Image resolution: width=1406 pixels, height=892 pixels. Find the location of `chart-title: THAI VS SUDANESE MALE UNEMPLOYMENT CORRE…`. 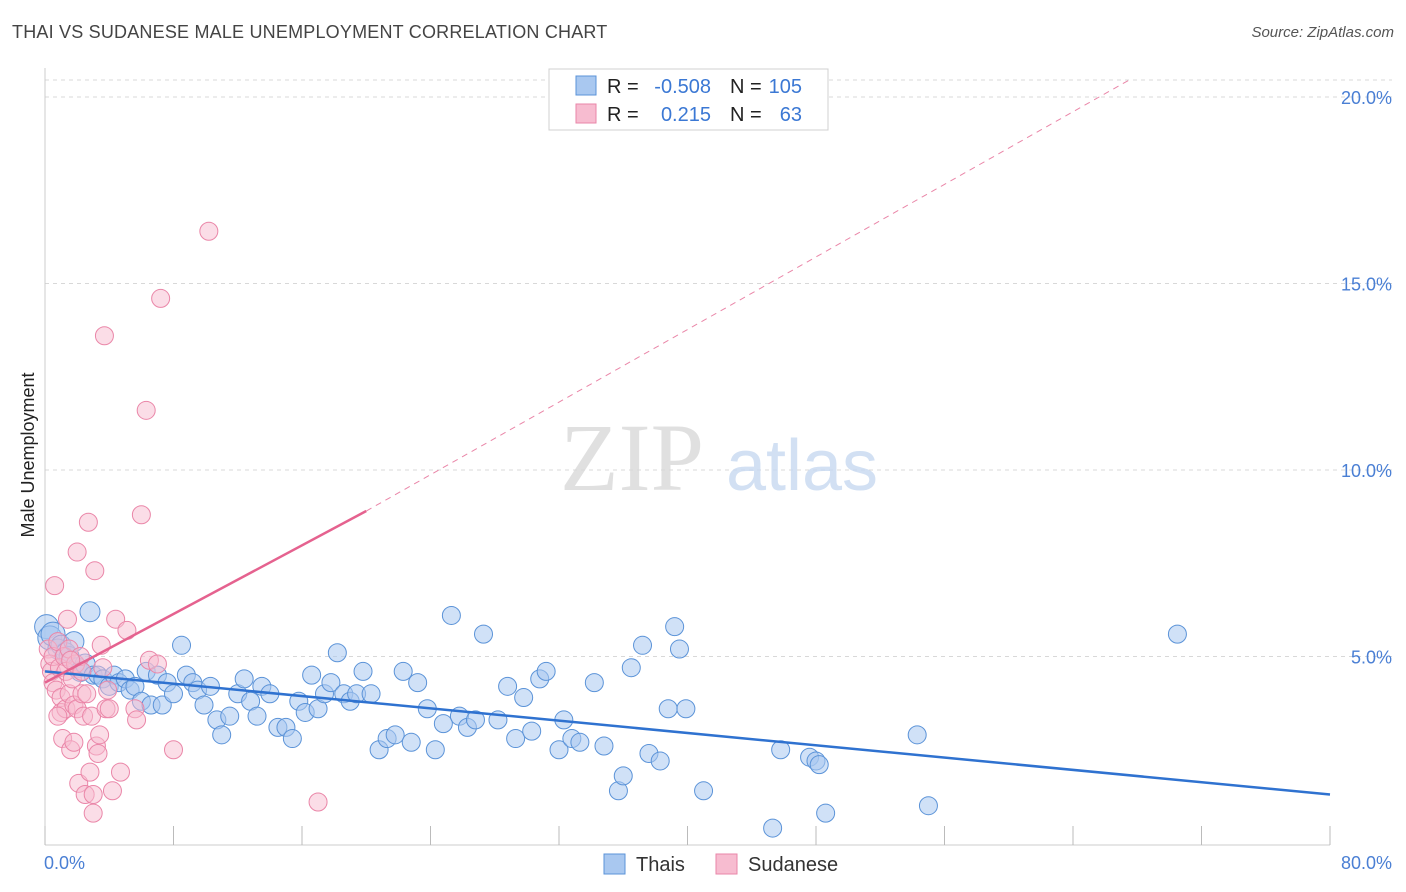

chart-title: THAI VS SUDANESE MALE UNEMPLOYMENT CORRE… is located at coordinates (310, 32).